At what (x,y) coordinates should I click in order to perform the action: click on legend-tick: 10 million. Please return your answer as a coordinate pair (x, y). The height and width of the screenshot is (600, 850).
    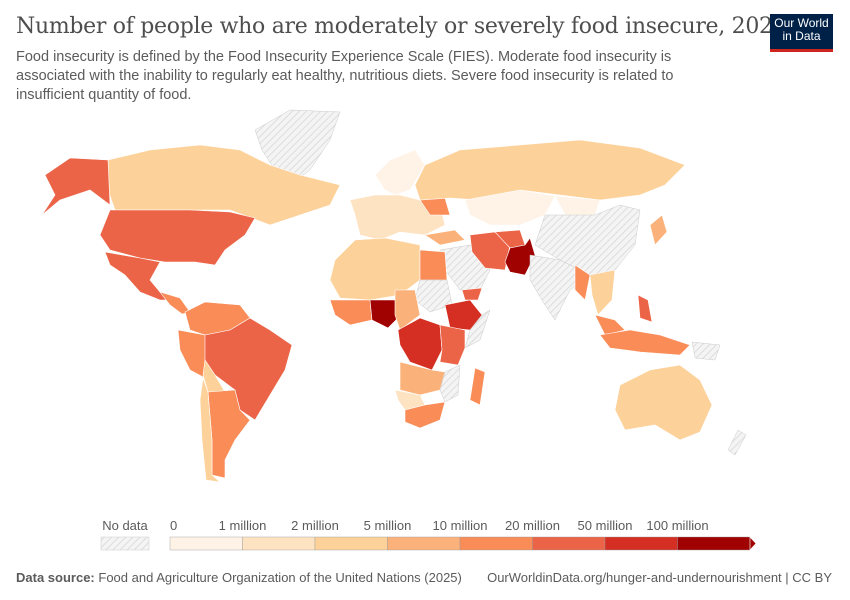
    Looking at the image, I should click on (460, 525).